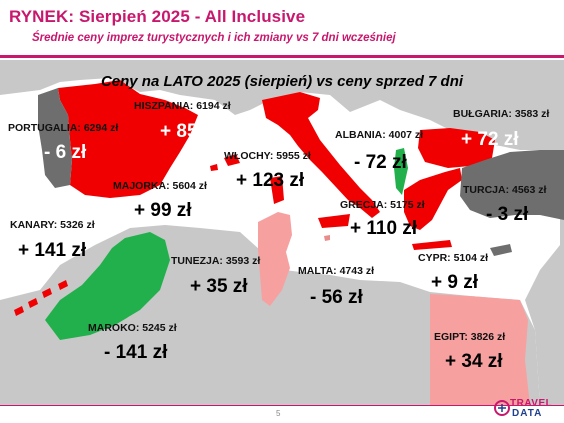 The image size is (564, 423). Describe the element at coordinates (132, 328) in the screenshot. I see `label-maroko: MAROKO: 5245 zł` at that location.